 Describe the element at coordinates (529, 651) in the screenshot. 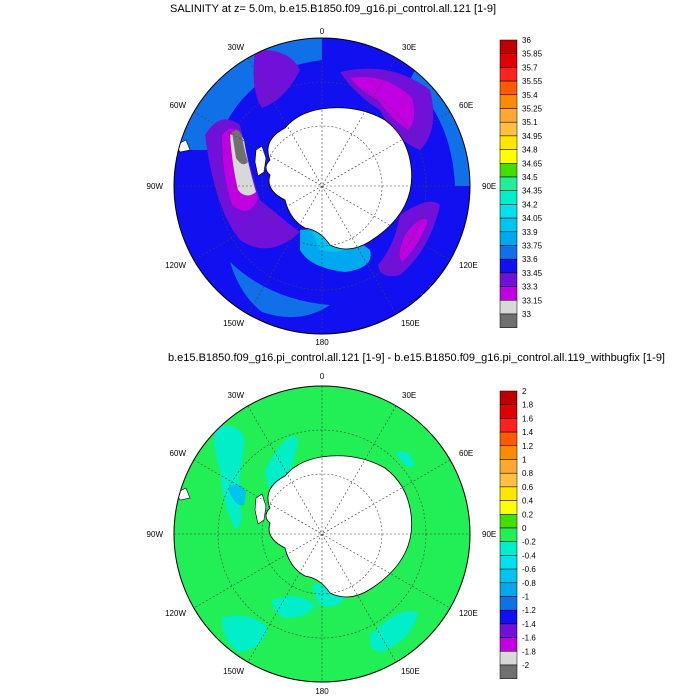

I see `colorbar-label: -1.8` at that location.